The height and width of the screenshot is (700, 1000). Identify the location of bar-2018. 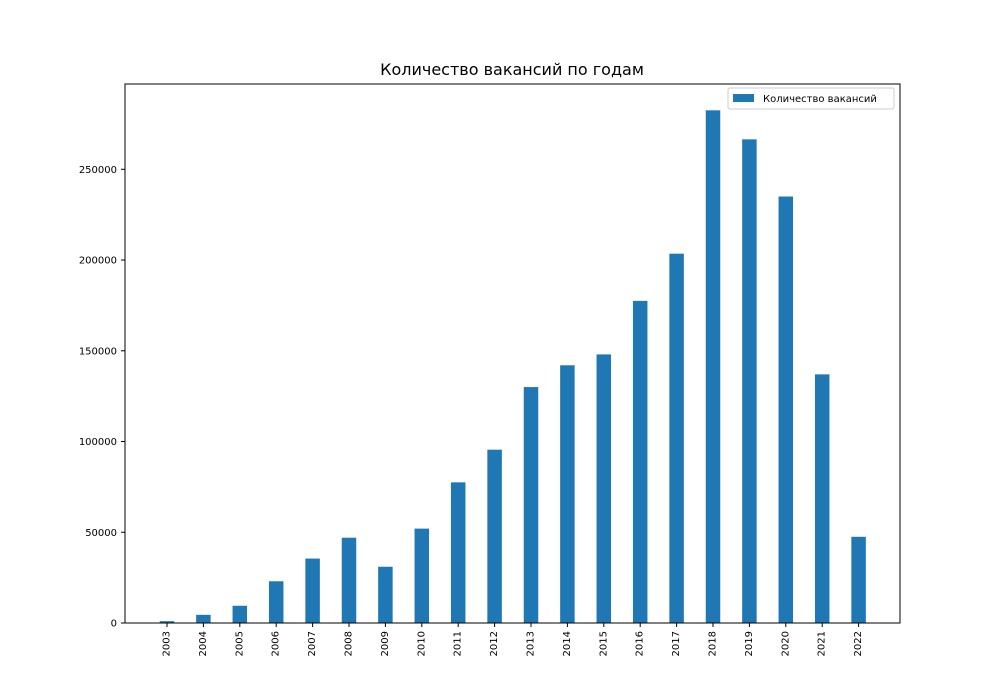
(713, 366).